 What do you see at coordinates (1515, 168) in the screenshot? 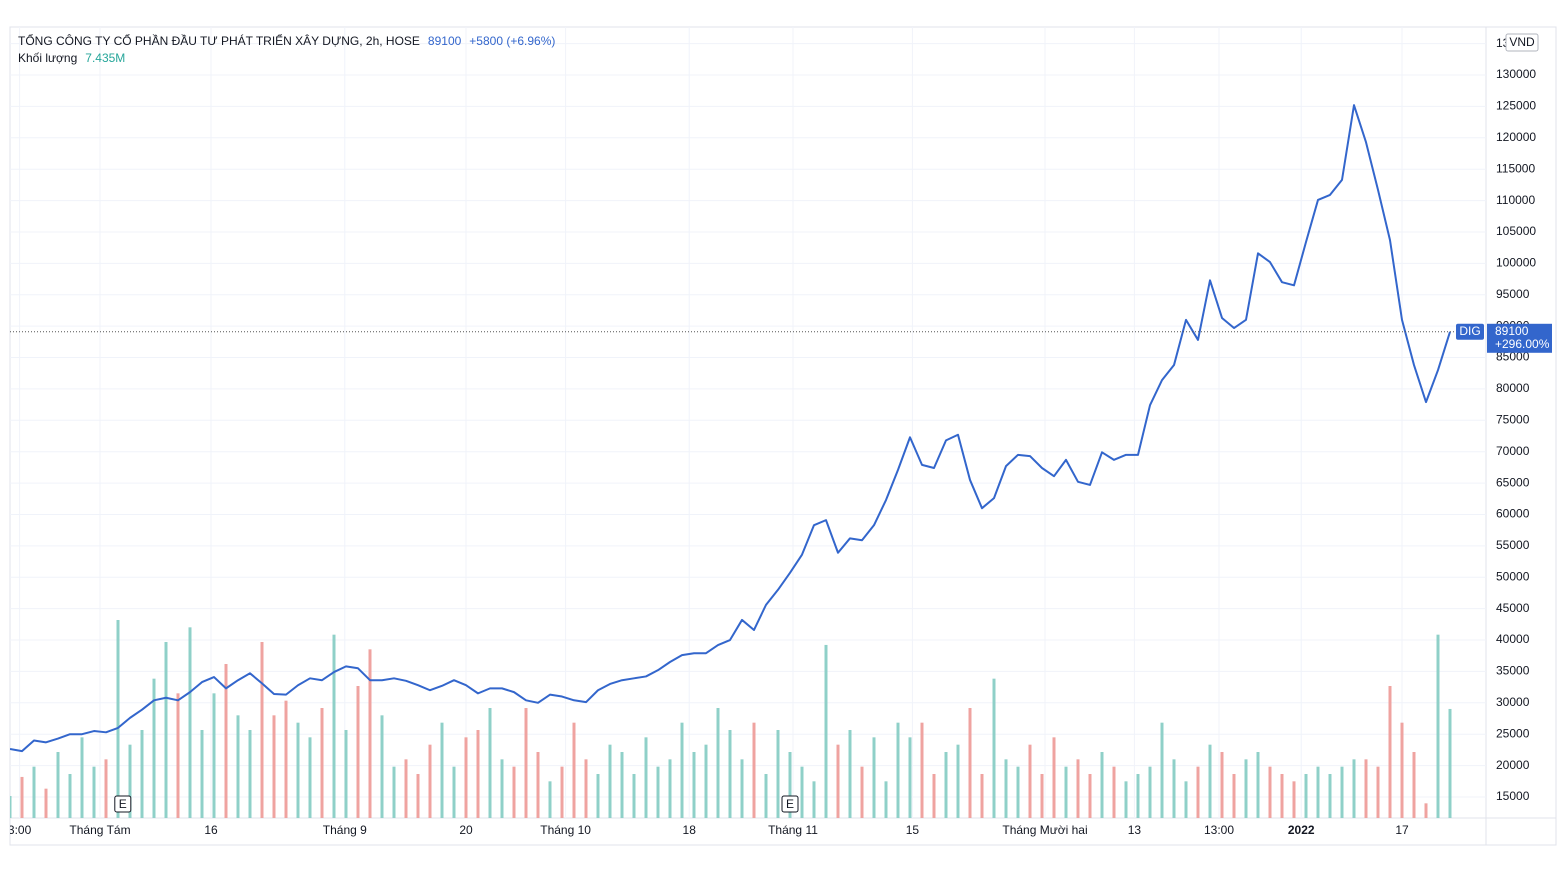
I see `y-tick-label: 115000` at bounding box center [1515, 168].